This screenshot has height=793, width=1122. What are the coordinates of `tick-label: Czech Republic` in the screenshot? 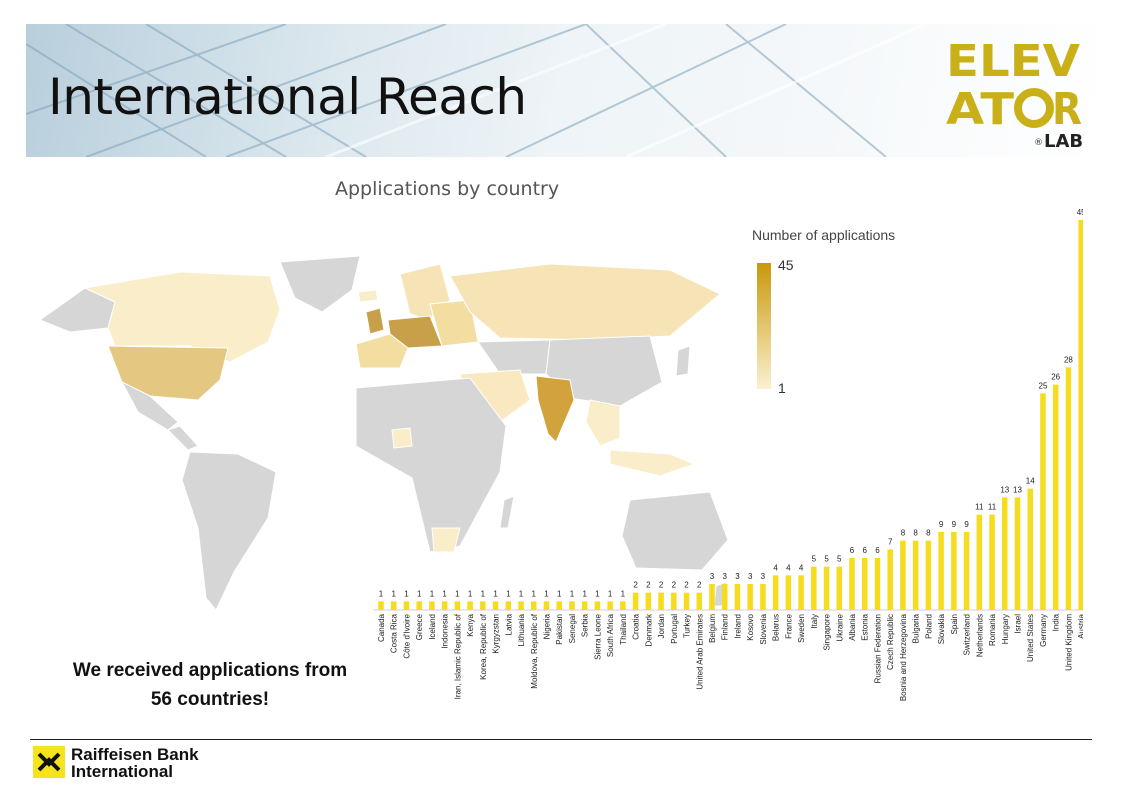 It's located at (890, 642).